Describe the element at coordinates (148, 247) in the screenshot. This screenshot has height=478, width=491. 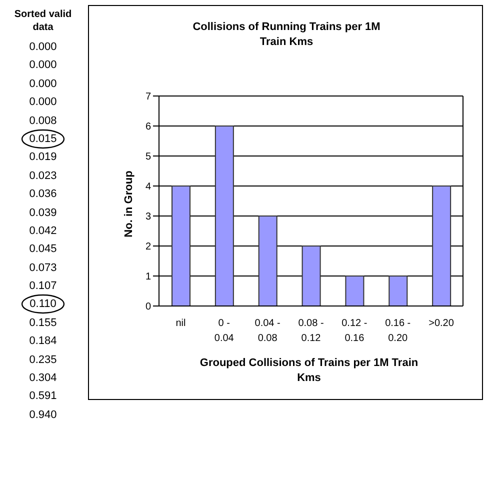
I see `y-tick-label: 2` at that location.